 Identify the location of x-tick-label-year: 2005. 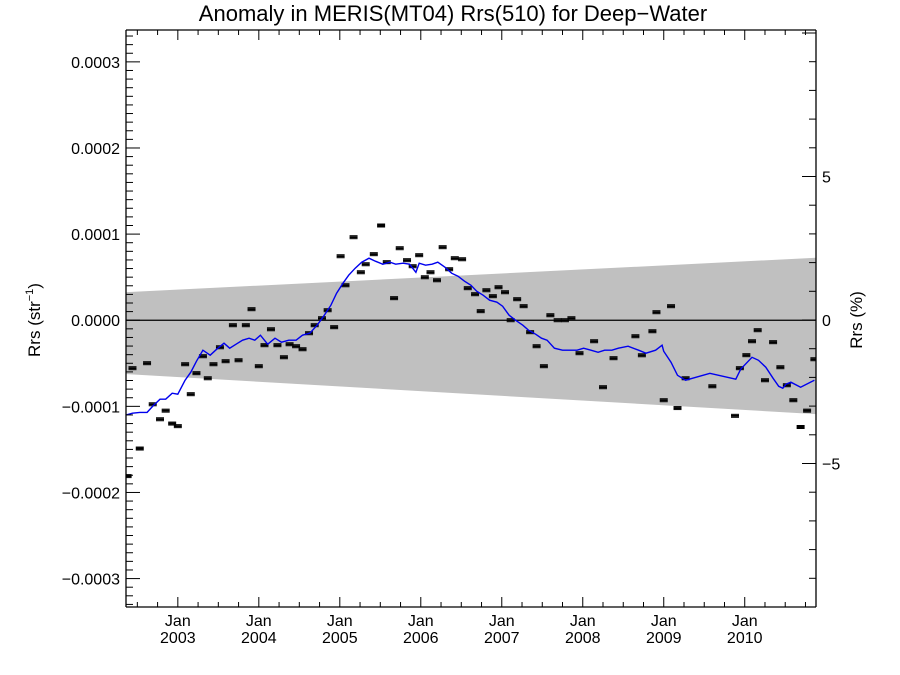
(340, 638).